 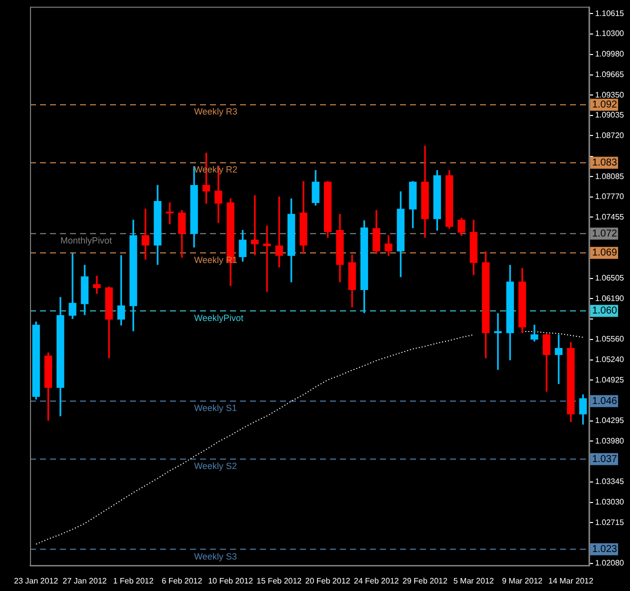 What do you see at coordinates (473, 581) in the screenshot?
I see `x-tick-label: 5 Mar 2012` at bounding box center [473, 581].